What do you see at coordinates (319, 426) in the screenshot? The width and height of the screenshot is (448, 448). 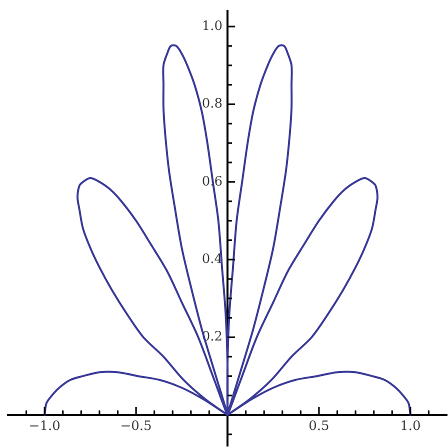 I see `x-tick-label: 0.5` at bounding box center [319, 426].